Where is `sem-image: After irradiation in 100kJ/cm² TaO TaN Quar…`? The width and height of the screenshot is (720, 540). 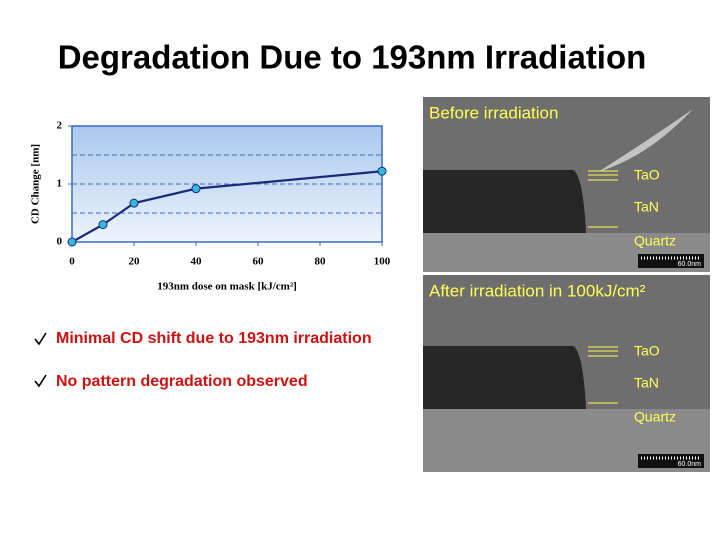 sem-image: After irradiation in 100kJ/cm² TaO TaN Quar… is located at coordinates (566, 373).